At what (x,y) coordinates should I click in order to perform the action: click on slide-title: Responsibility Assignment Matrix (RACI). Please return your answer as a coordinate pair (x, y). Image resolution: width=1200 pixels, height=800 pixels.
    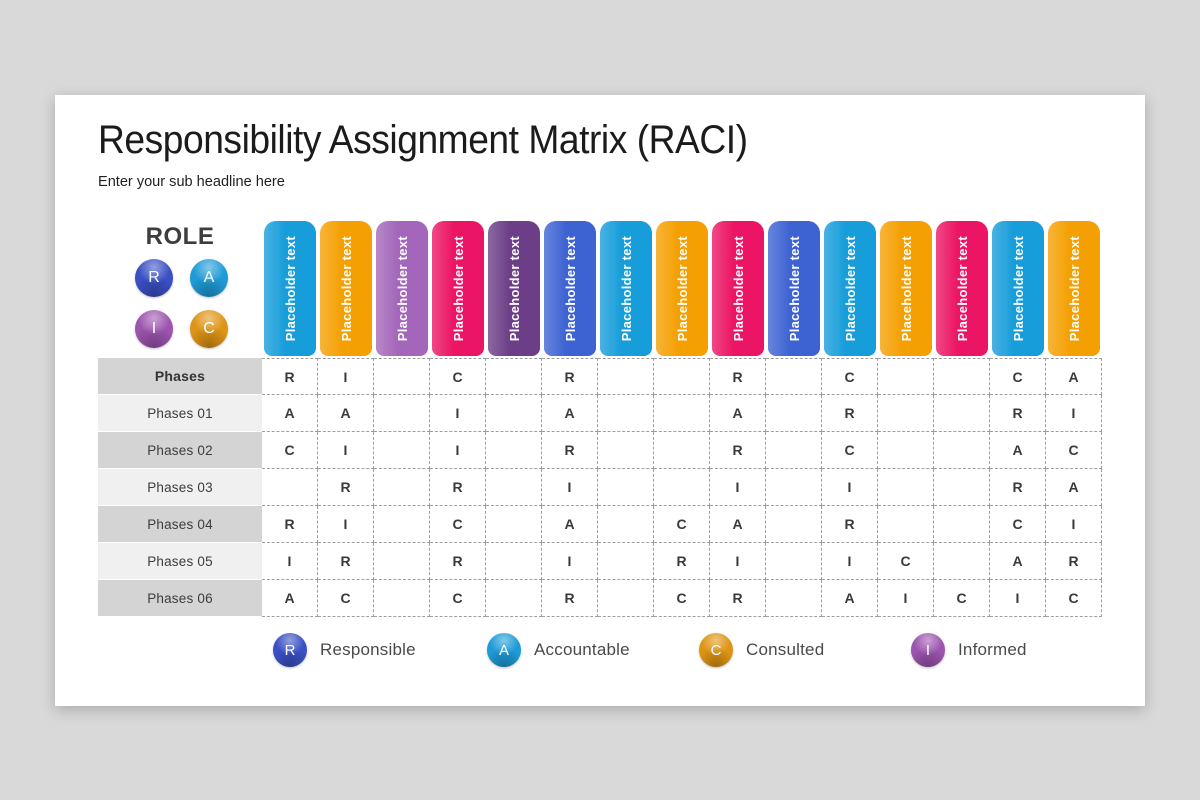
    Looking at the image, I should click on (423, 140).